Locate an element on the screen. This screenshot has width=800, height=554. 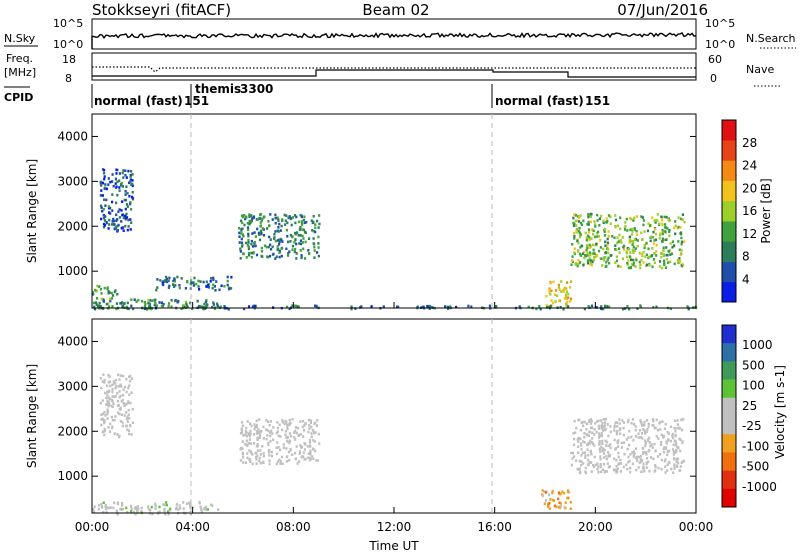
power-ytick-label: 4000 is located at coordinates (72, 136).